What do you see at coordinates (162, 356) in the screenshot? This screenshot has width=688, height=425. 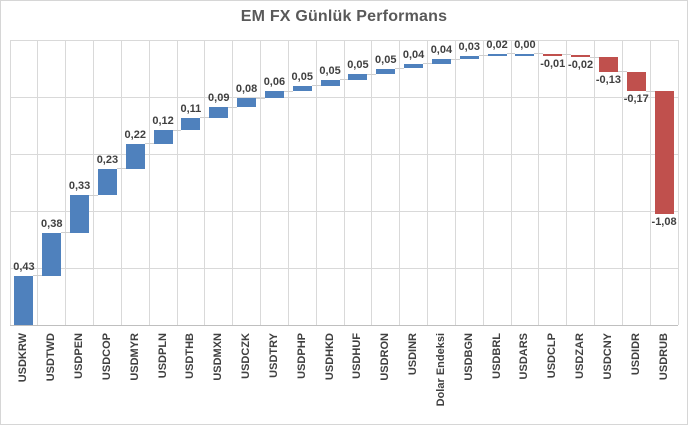 I see `x-axis-label: USDPLN` at bounding box center [162, 356].